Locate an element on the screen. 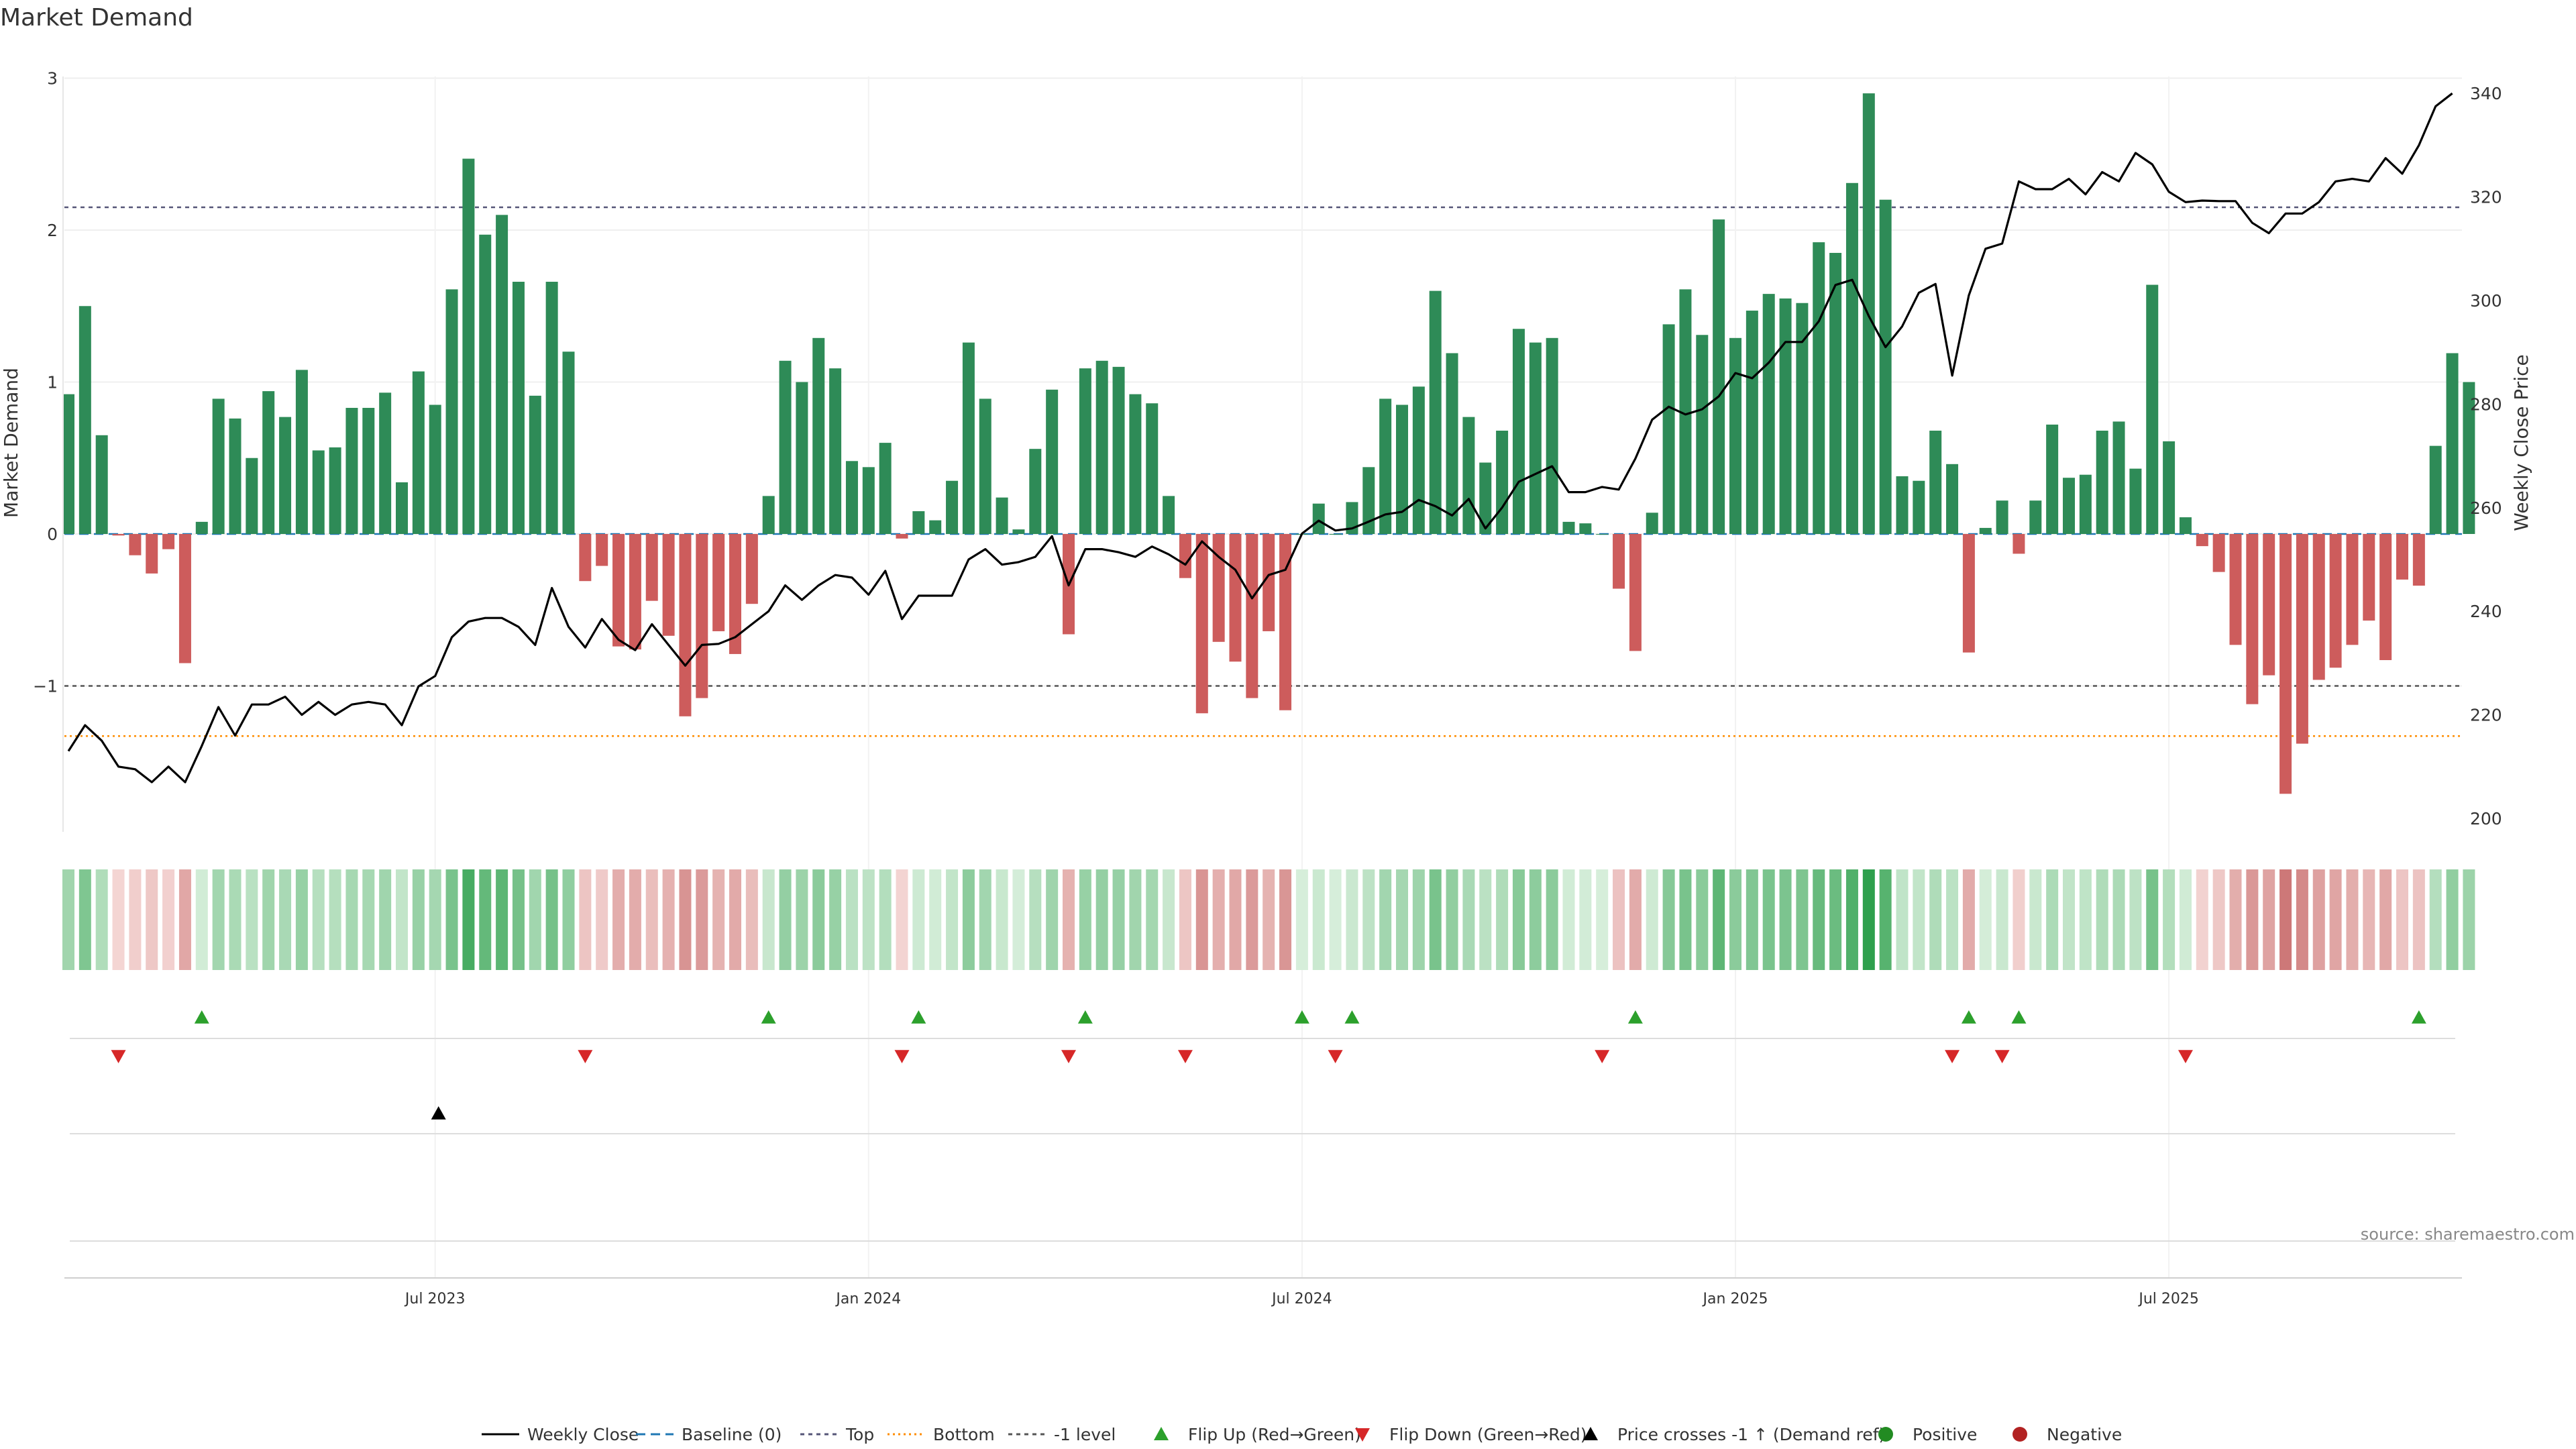 This screenshot has width=2576, height=1449. legend-swatch-triangle-up is located at coordinates (1590, 1433).